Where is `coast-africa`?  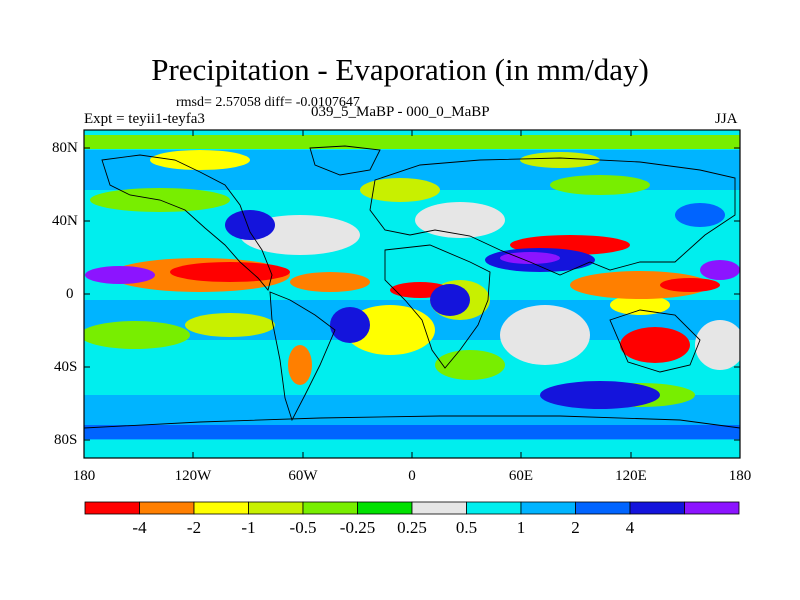
coast-africa is located at coordinates (437, 306).